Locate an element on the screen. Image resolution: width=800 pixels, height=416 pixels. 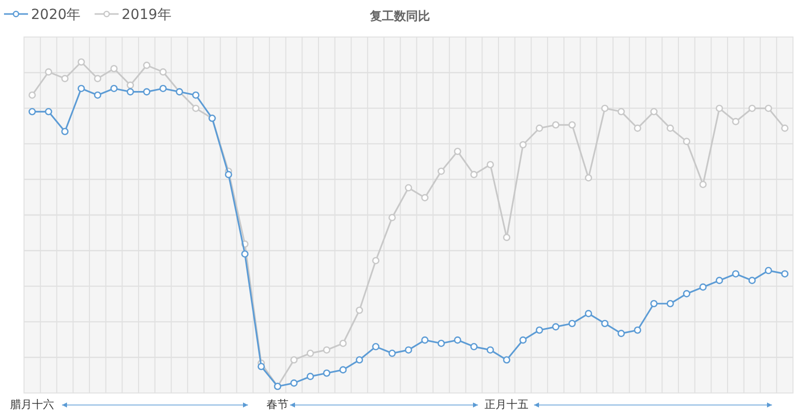
legend-label: 2019年 is located at coordinates (147, 15).